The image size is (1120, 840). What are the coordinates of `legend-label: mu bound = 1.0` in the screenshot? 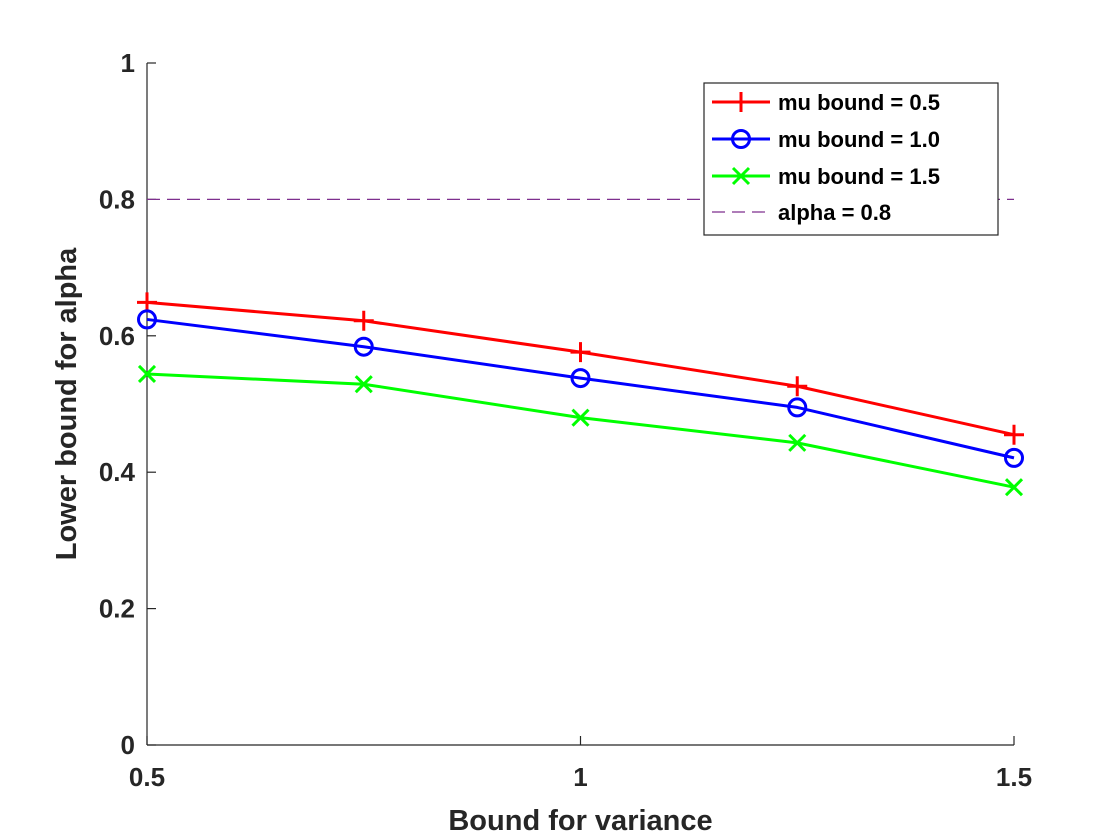 It's located at (859, 139).